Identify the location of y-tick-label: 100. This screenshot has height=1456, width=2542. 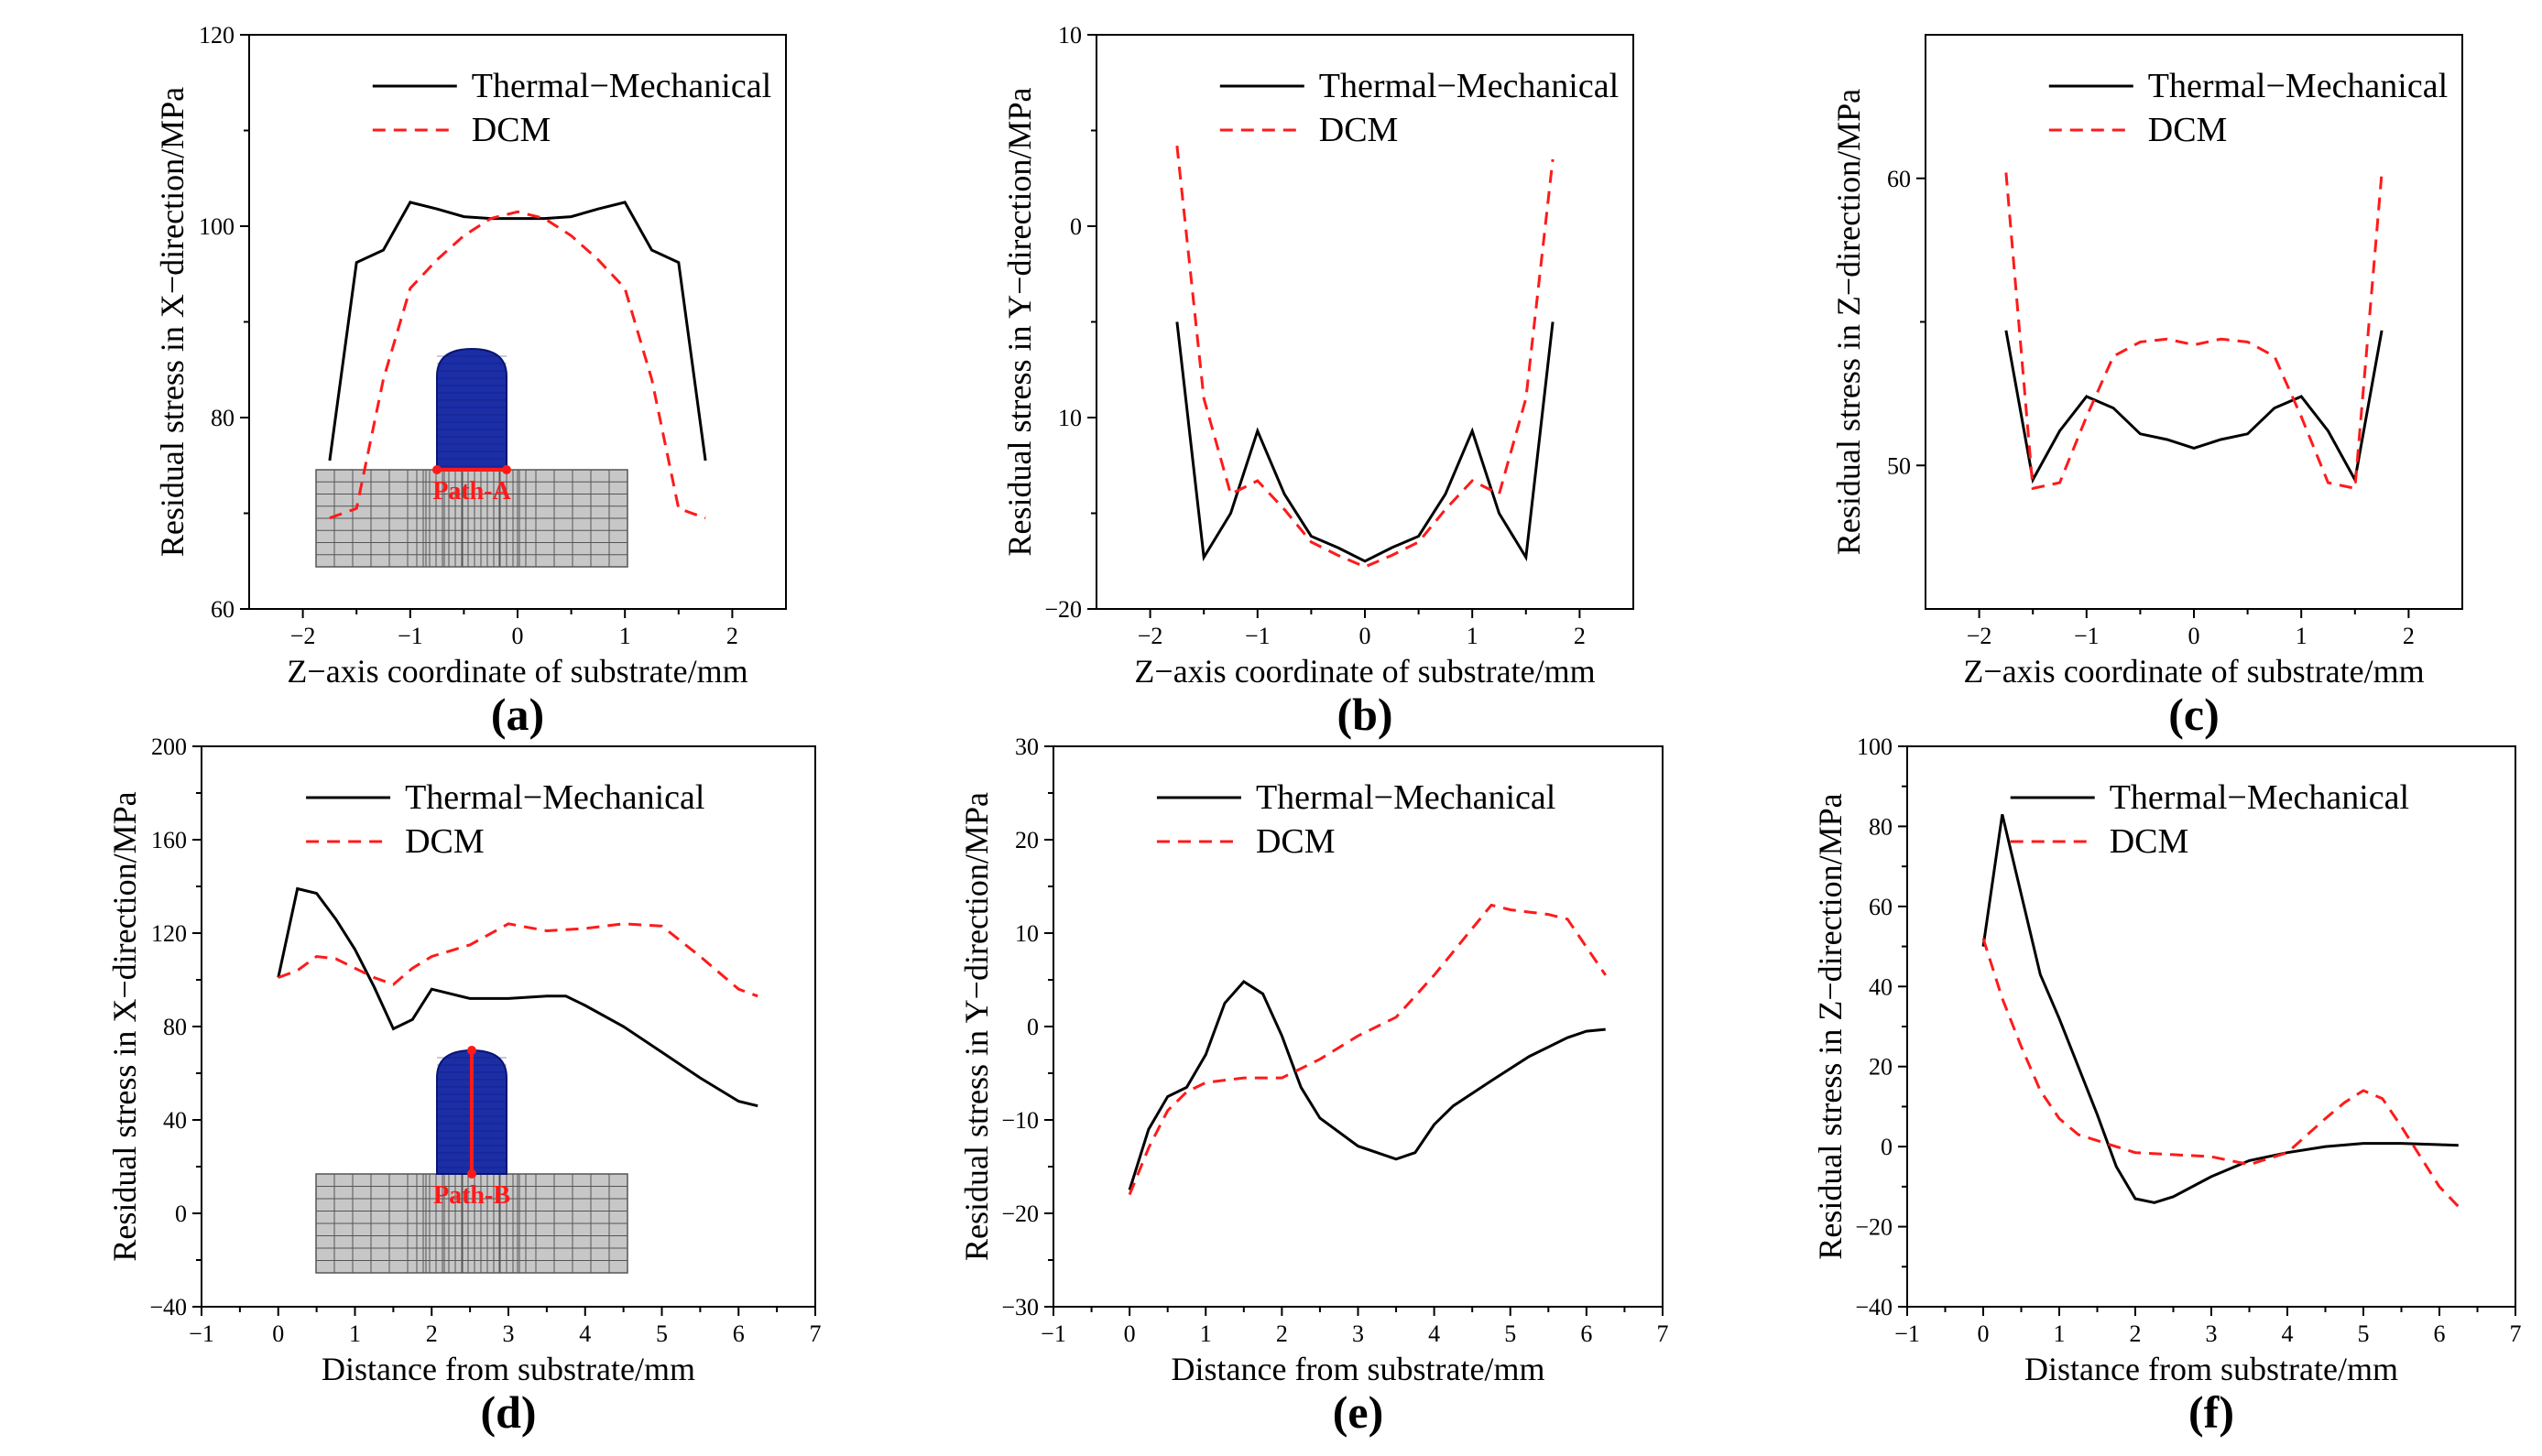
(1875, 746).